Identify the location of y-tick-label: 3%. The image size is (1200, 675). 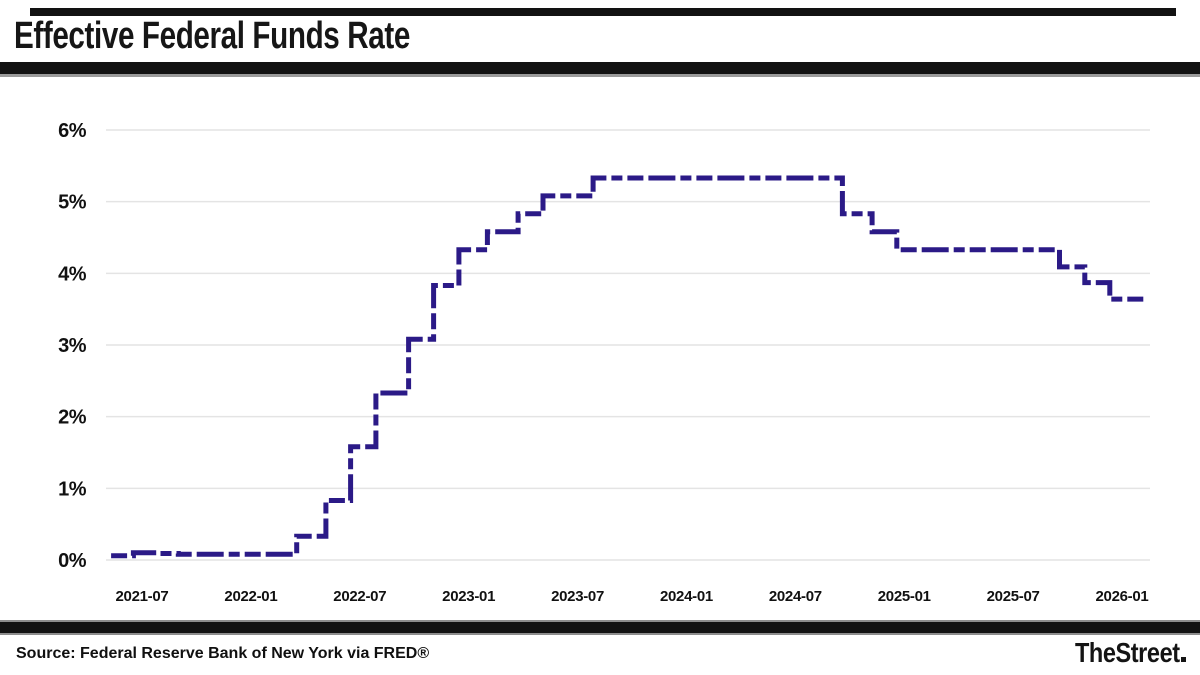
(72, 346).